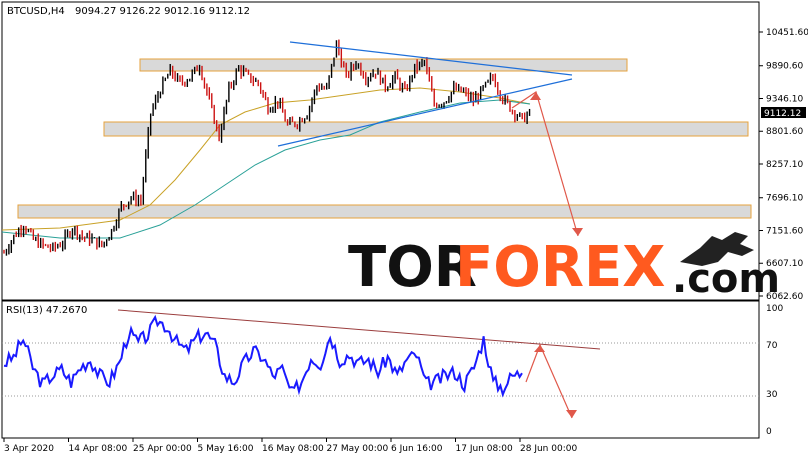  What do you see at coordinates (772, 346) in the screenshot?
I see `rsi-tick-label: 70` at bounding box center [772, 346].